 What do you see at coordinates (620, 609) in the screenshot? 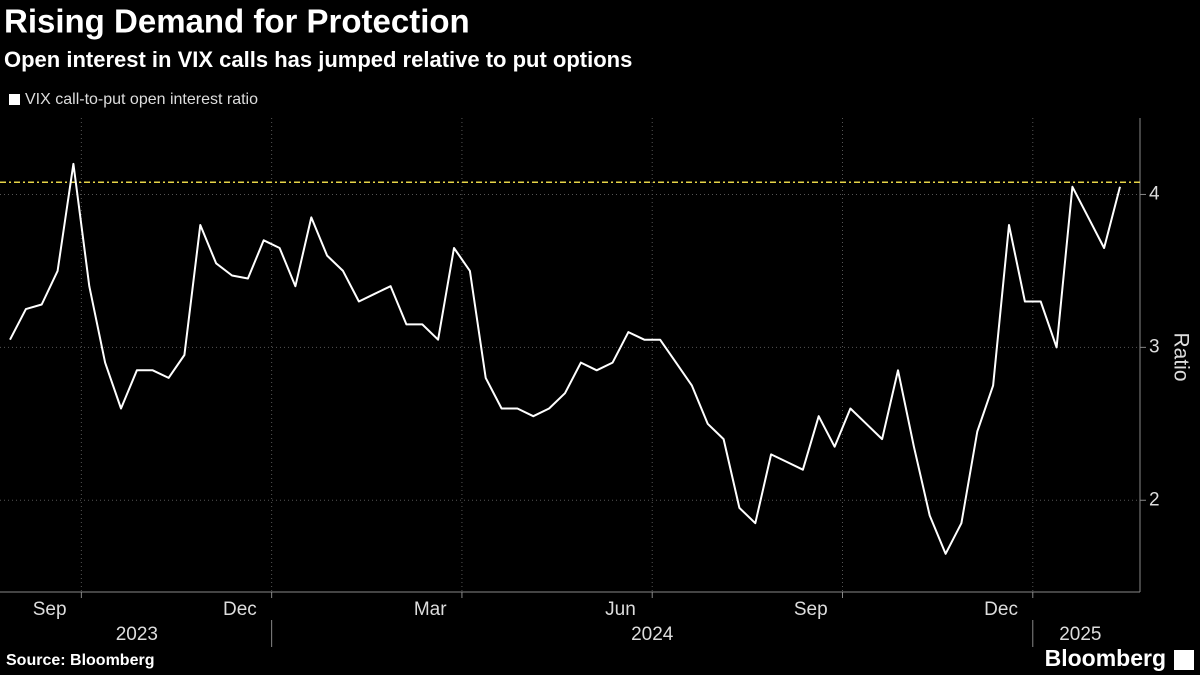
I see `x-tick-label: Jun` at bounding box center [620, 609].